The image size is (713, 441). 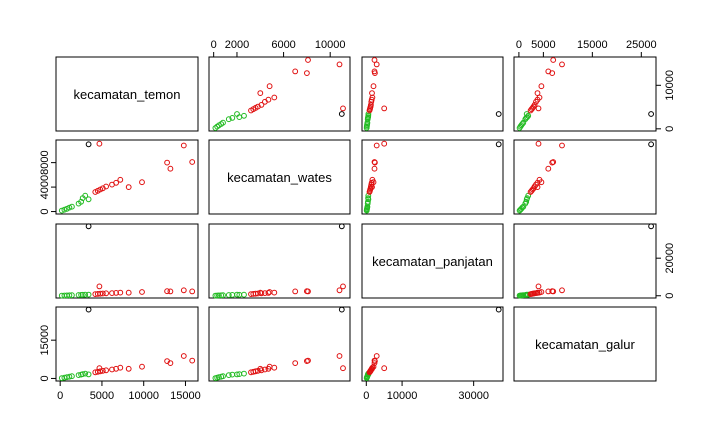 I want to click on panel-frame-kecamatan_wates-kecamatan_wates, so click(x=279, y=177).